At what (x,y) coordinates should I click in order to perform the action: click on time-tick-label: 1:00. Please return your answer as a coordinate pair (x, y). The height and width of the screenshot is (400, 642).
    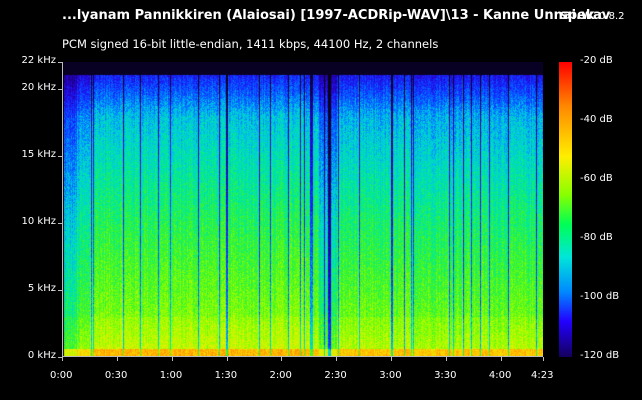
    Looking at the image, I should click on (171, 375).